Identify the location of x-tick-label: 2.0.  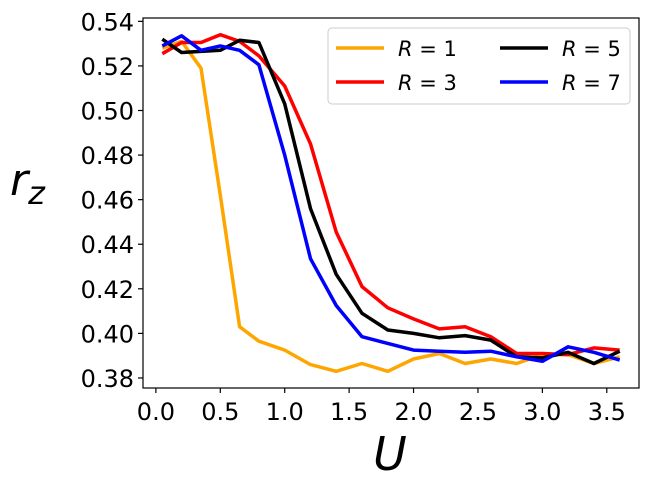
(413, 412).